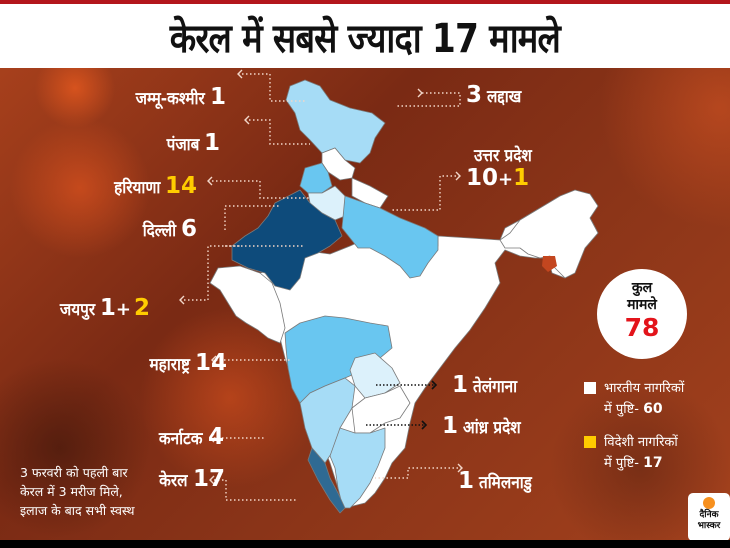  Describe the element at coordinates (188, 363) in the screenshot. I see `label-maharashtra: महाराष्ट्र 14` at that location.